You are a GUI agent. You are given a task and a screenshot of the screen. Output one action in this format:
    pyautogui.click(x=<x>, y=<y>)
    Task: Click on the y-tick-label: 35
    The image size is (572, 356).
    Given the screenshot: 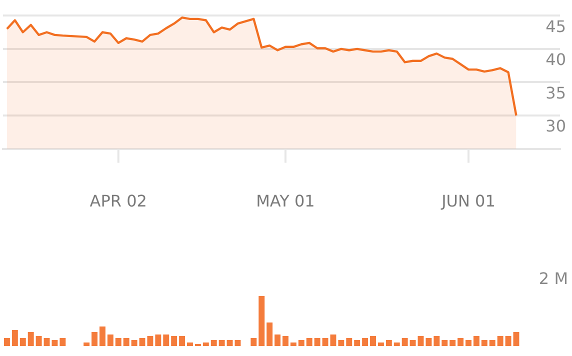 What is the action you would take?
    pyautogui.click(x=556, y=92)
    